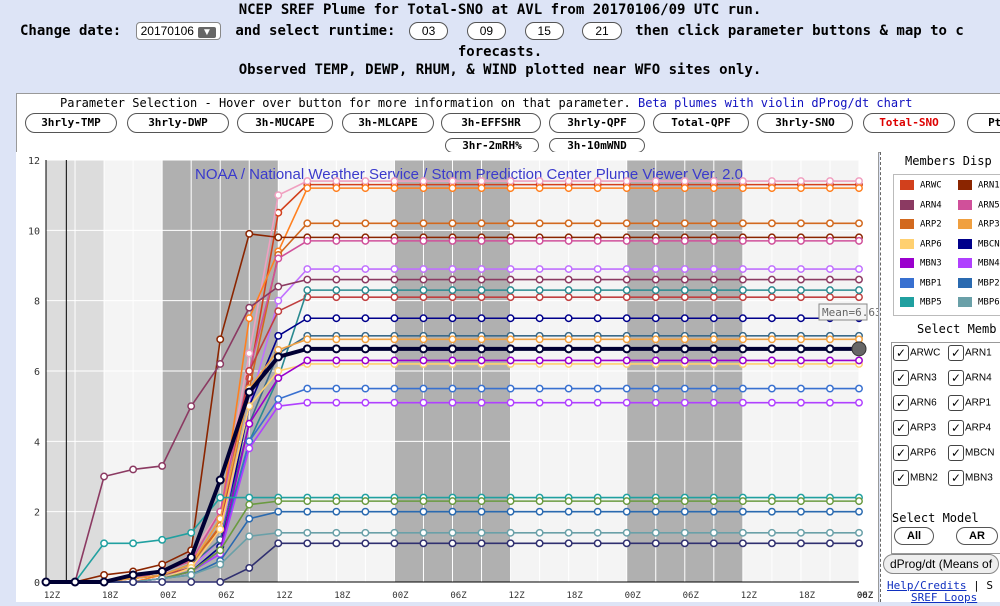 This screenshot has width=1000, height=606. Describe the element at coordinates (602, 31) in the screenshot. I see `runtime-button-21: 21` at that location.